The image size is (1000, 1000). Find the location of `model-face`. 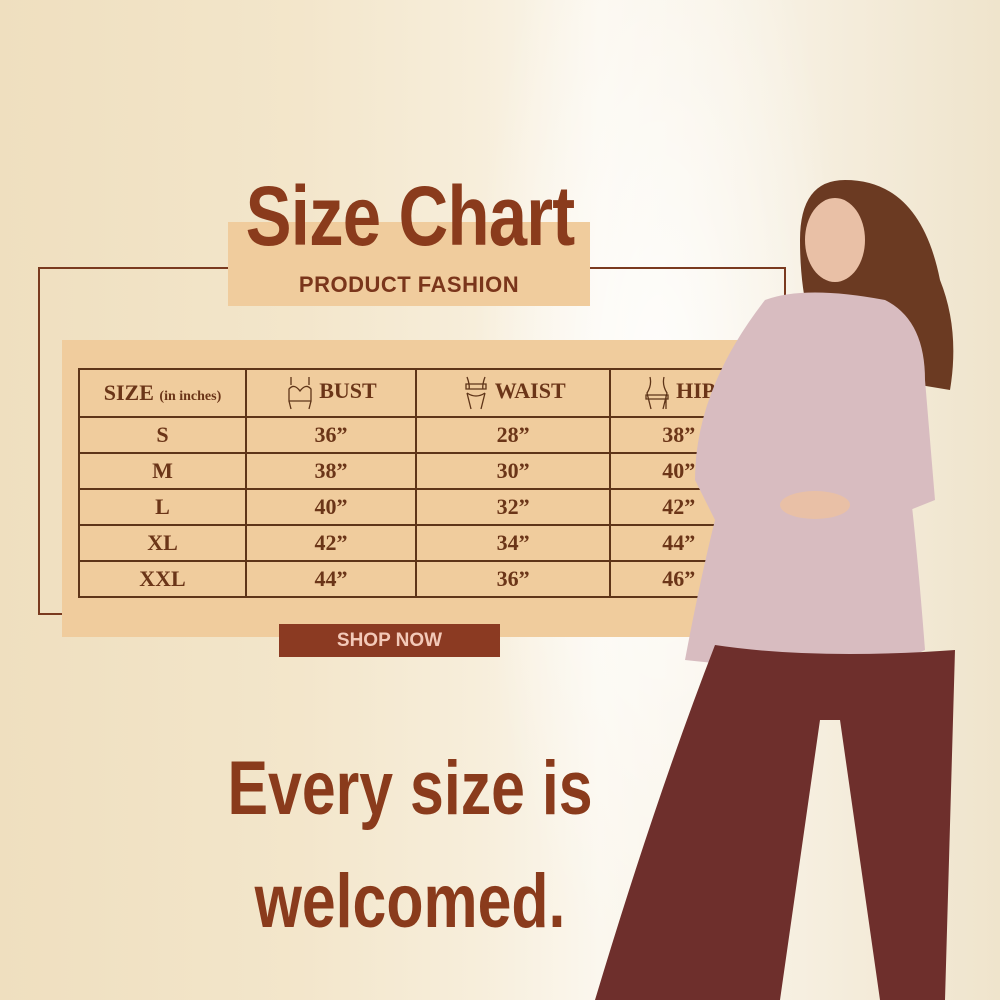

model-face is located at coordinates (835, 240).